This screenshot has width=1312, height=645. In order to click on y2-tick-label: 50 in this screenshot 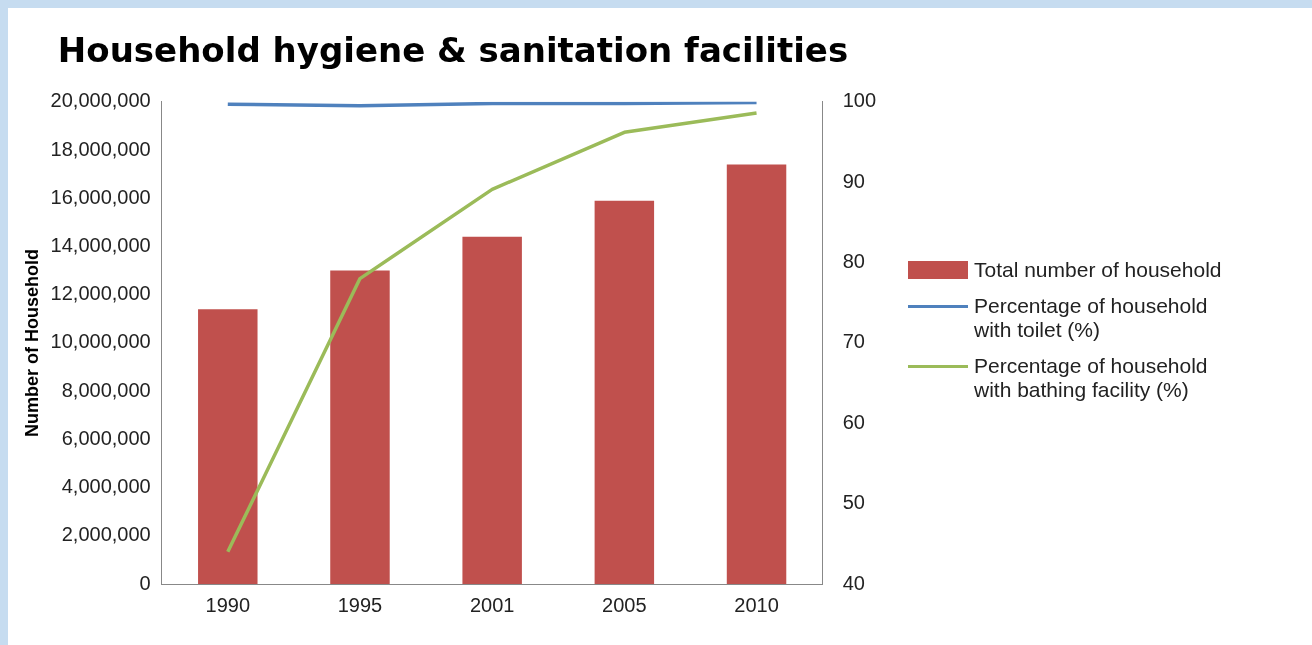, I will do `click(853, 502)`.